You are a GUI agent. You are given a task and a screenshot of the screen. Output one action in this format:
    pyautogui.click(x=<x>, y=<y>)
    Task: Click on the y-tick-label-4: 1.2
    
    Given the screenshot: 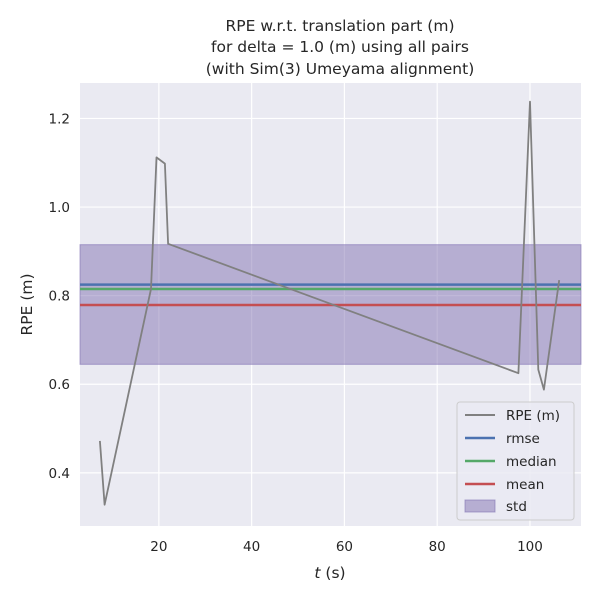 What is the action you would take?
    pyautogui.click(x=59, y=119)
    